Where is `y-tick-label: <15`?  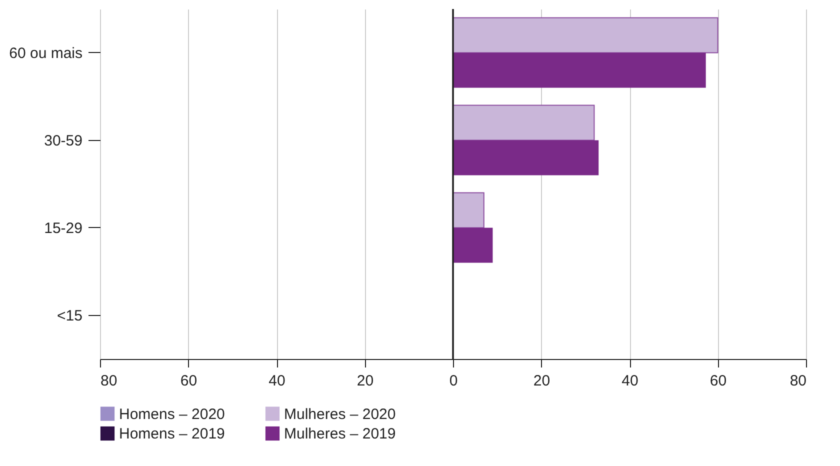
y-tick-label: <15 is located at coordinates (69, 315).